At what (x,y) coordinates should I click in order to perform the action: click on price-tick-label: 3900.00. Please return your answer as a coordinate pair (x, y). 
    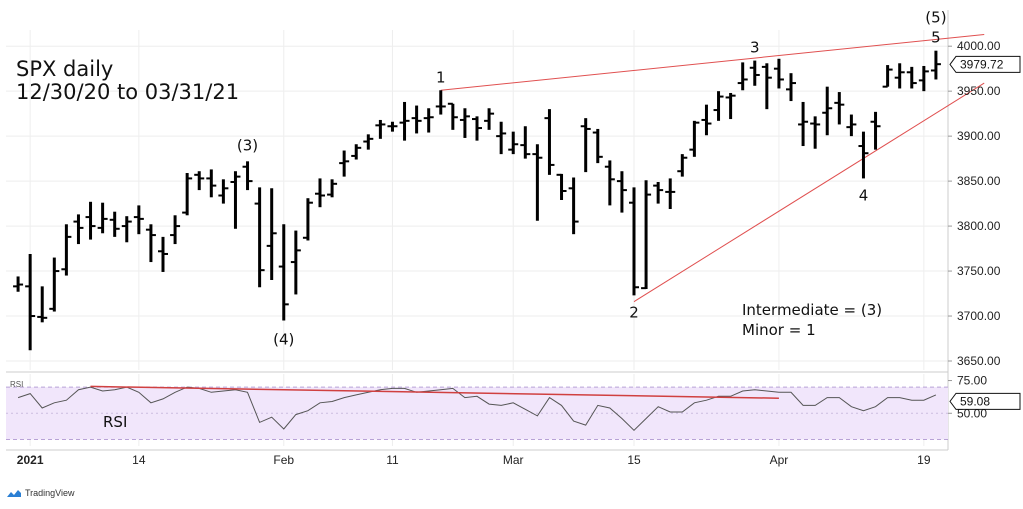
    Looking at the image, I should click on (979, 136).